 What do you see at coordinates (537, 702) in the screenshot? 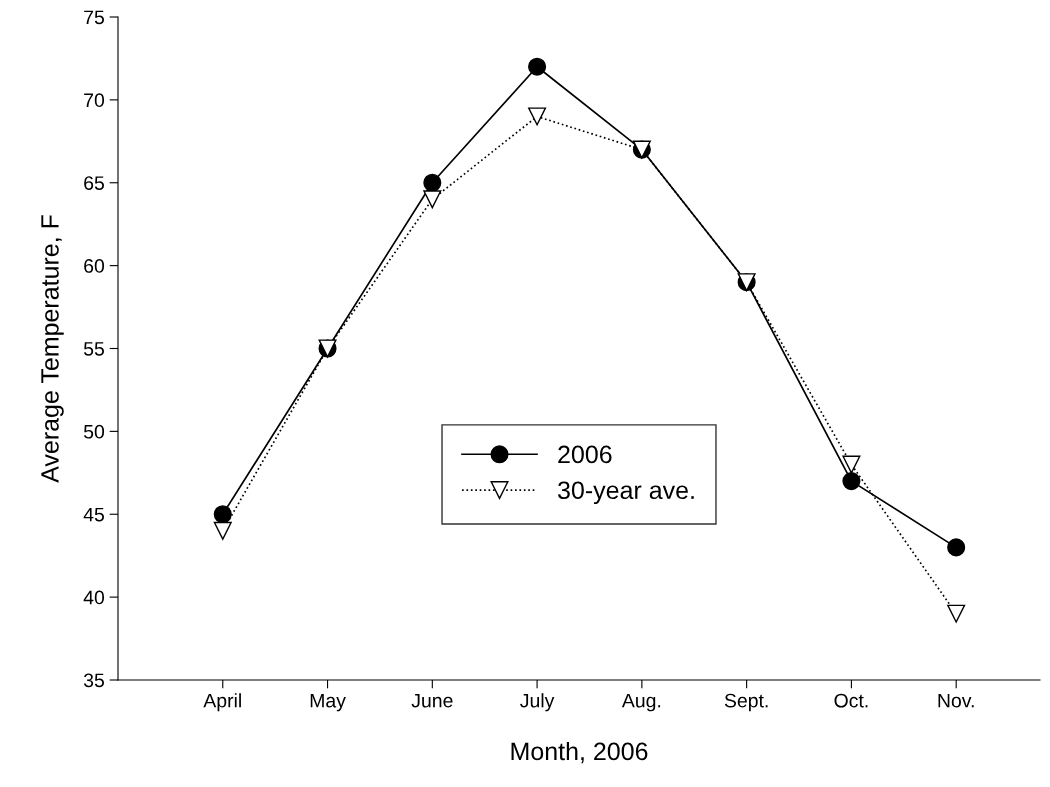
I see `x-tick-label: July` at bounding box center [537, 702].